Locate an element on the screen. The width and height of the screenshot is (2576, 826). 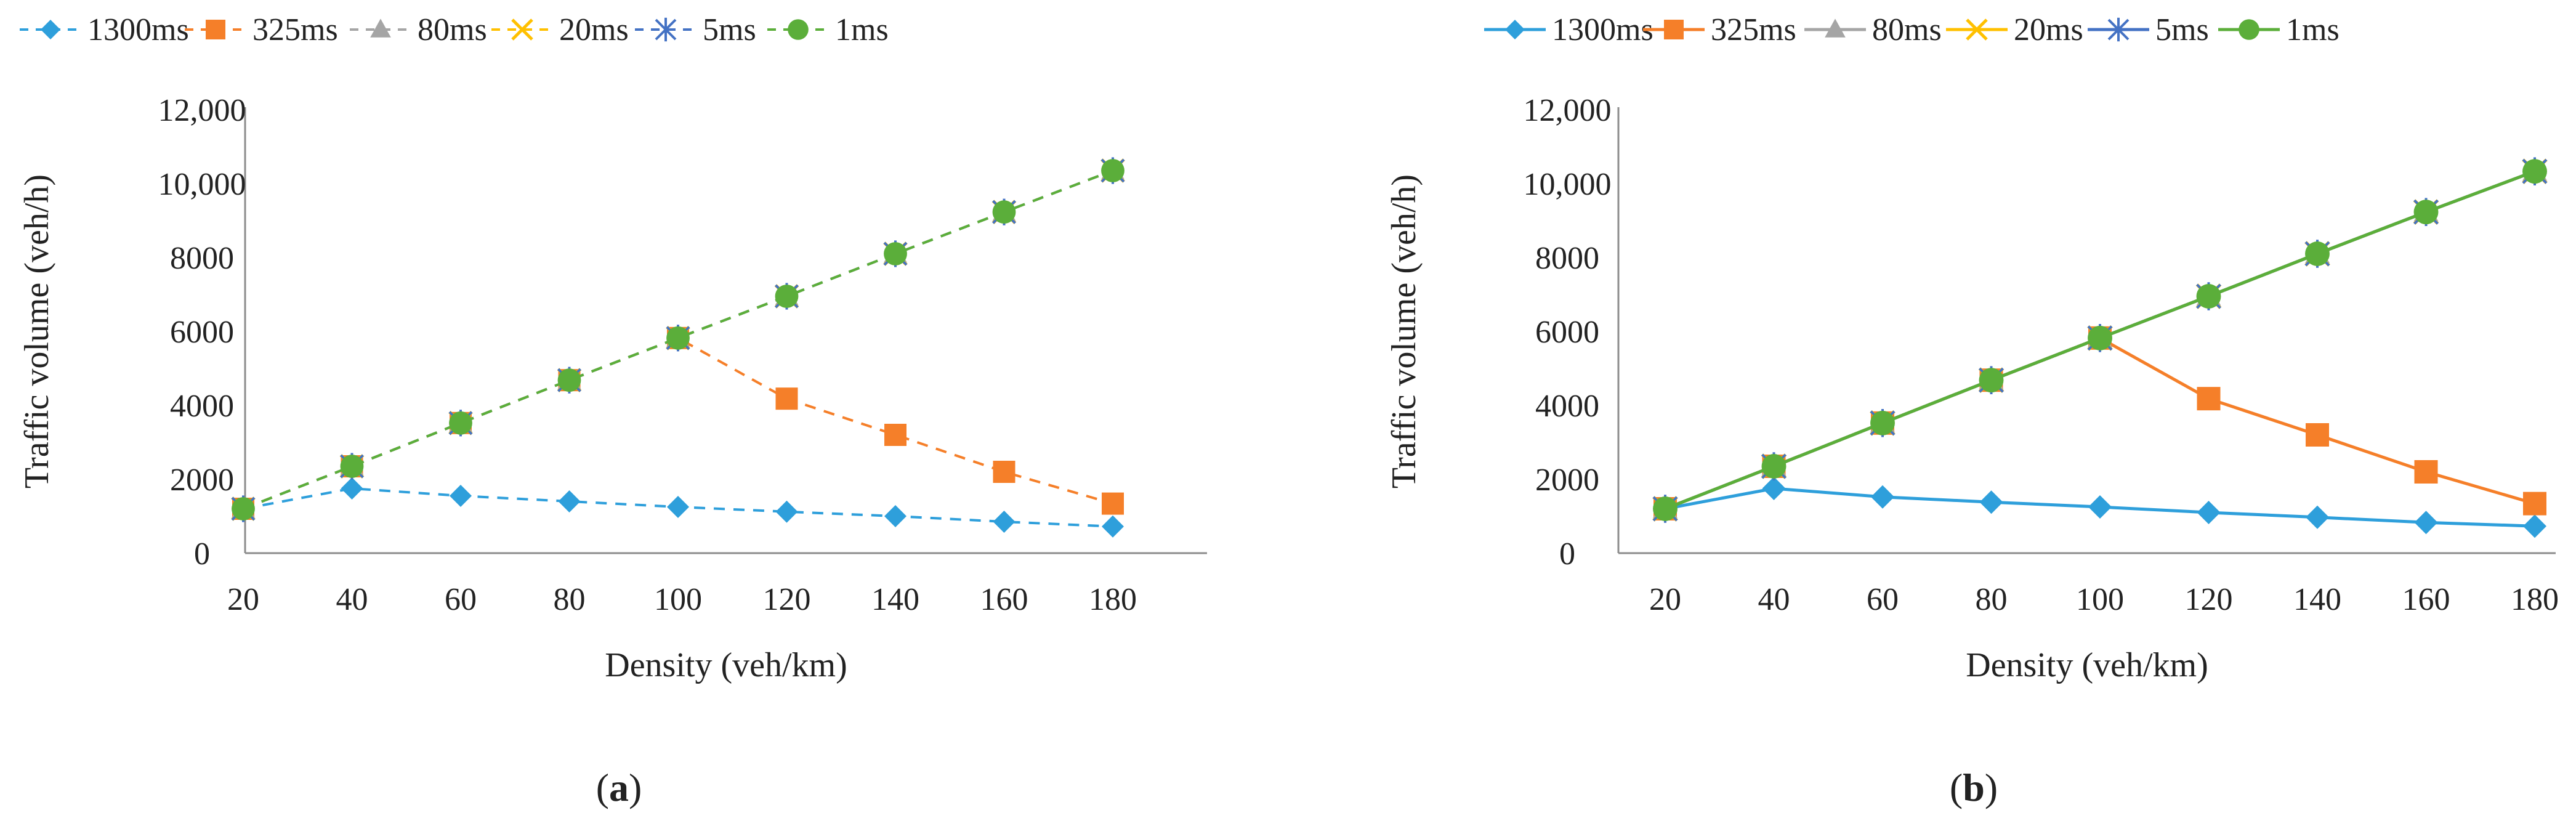
legend-item: 325ms is located at coordinates (1719, 29).